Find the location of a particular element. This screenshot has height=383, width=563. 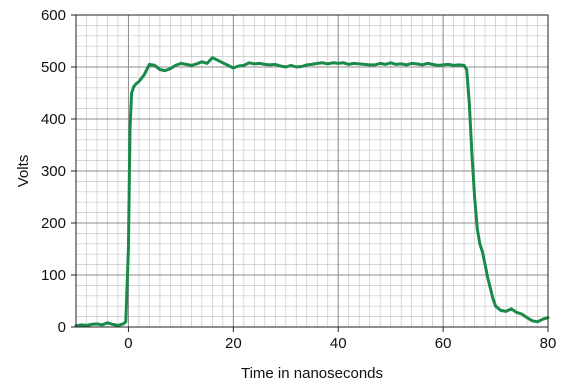

x-axis-title: Time in nanoseconds is located at coordinates (312, 373).